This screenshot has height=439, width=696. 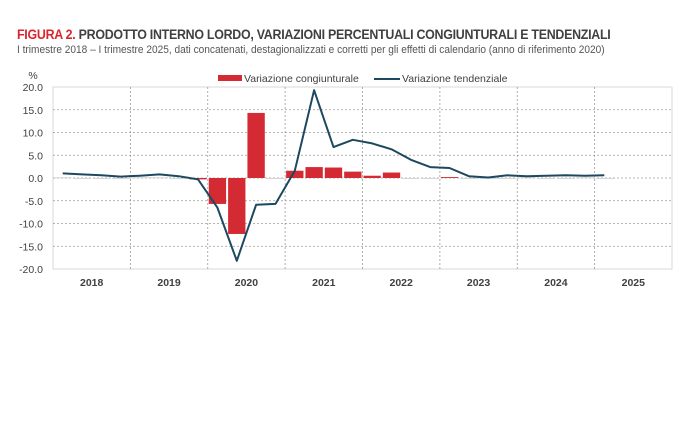 What do you see at coordinates (455, 79) in the screenshot?
I see `legend-label-tendenziale: Variazione tendenziale` at bounding box center [455, 79].